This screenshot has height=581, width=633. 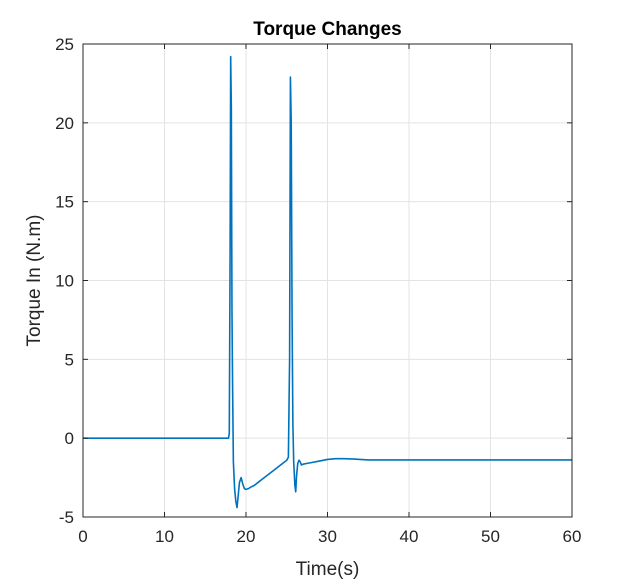 What do you see at coordinates (64, 202) in the screenshot?
I see `y-tick-label: 15` at bounding box center [64, 202].